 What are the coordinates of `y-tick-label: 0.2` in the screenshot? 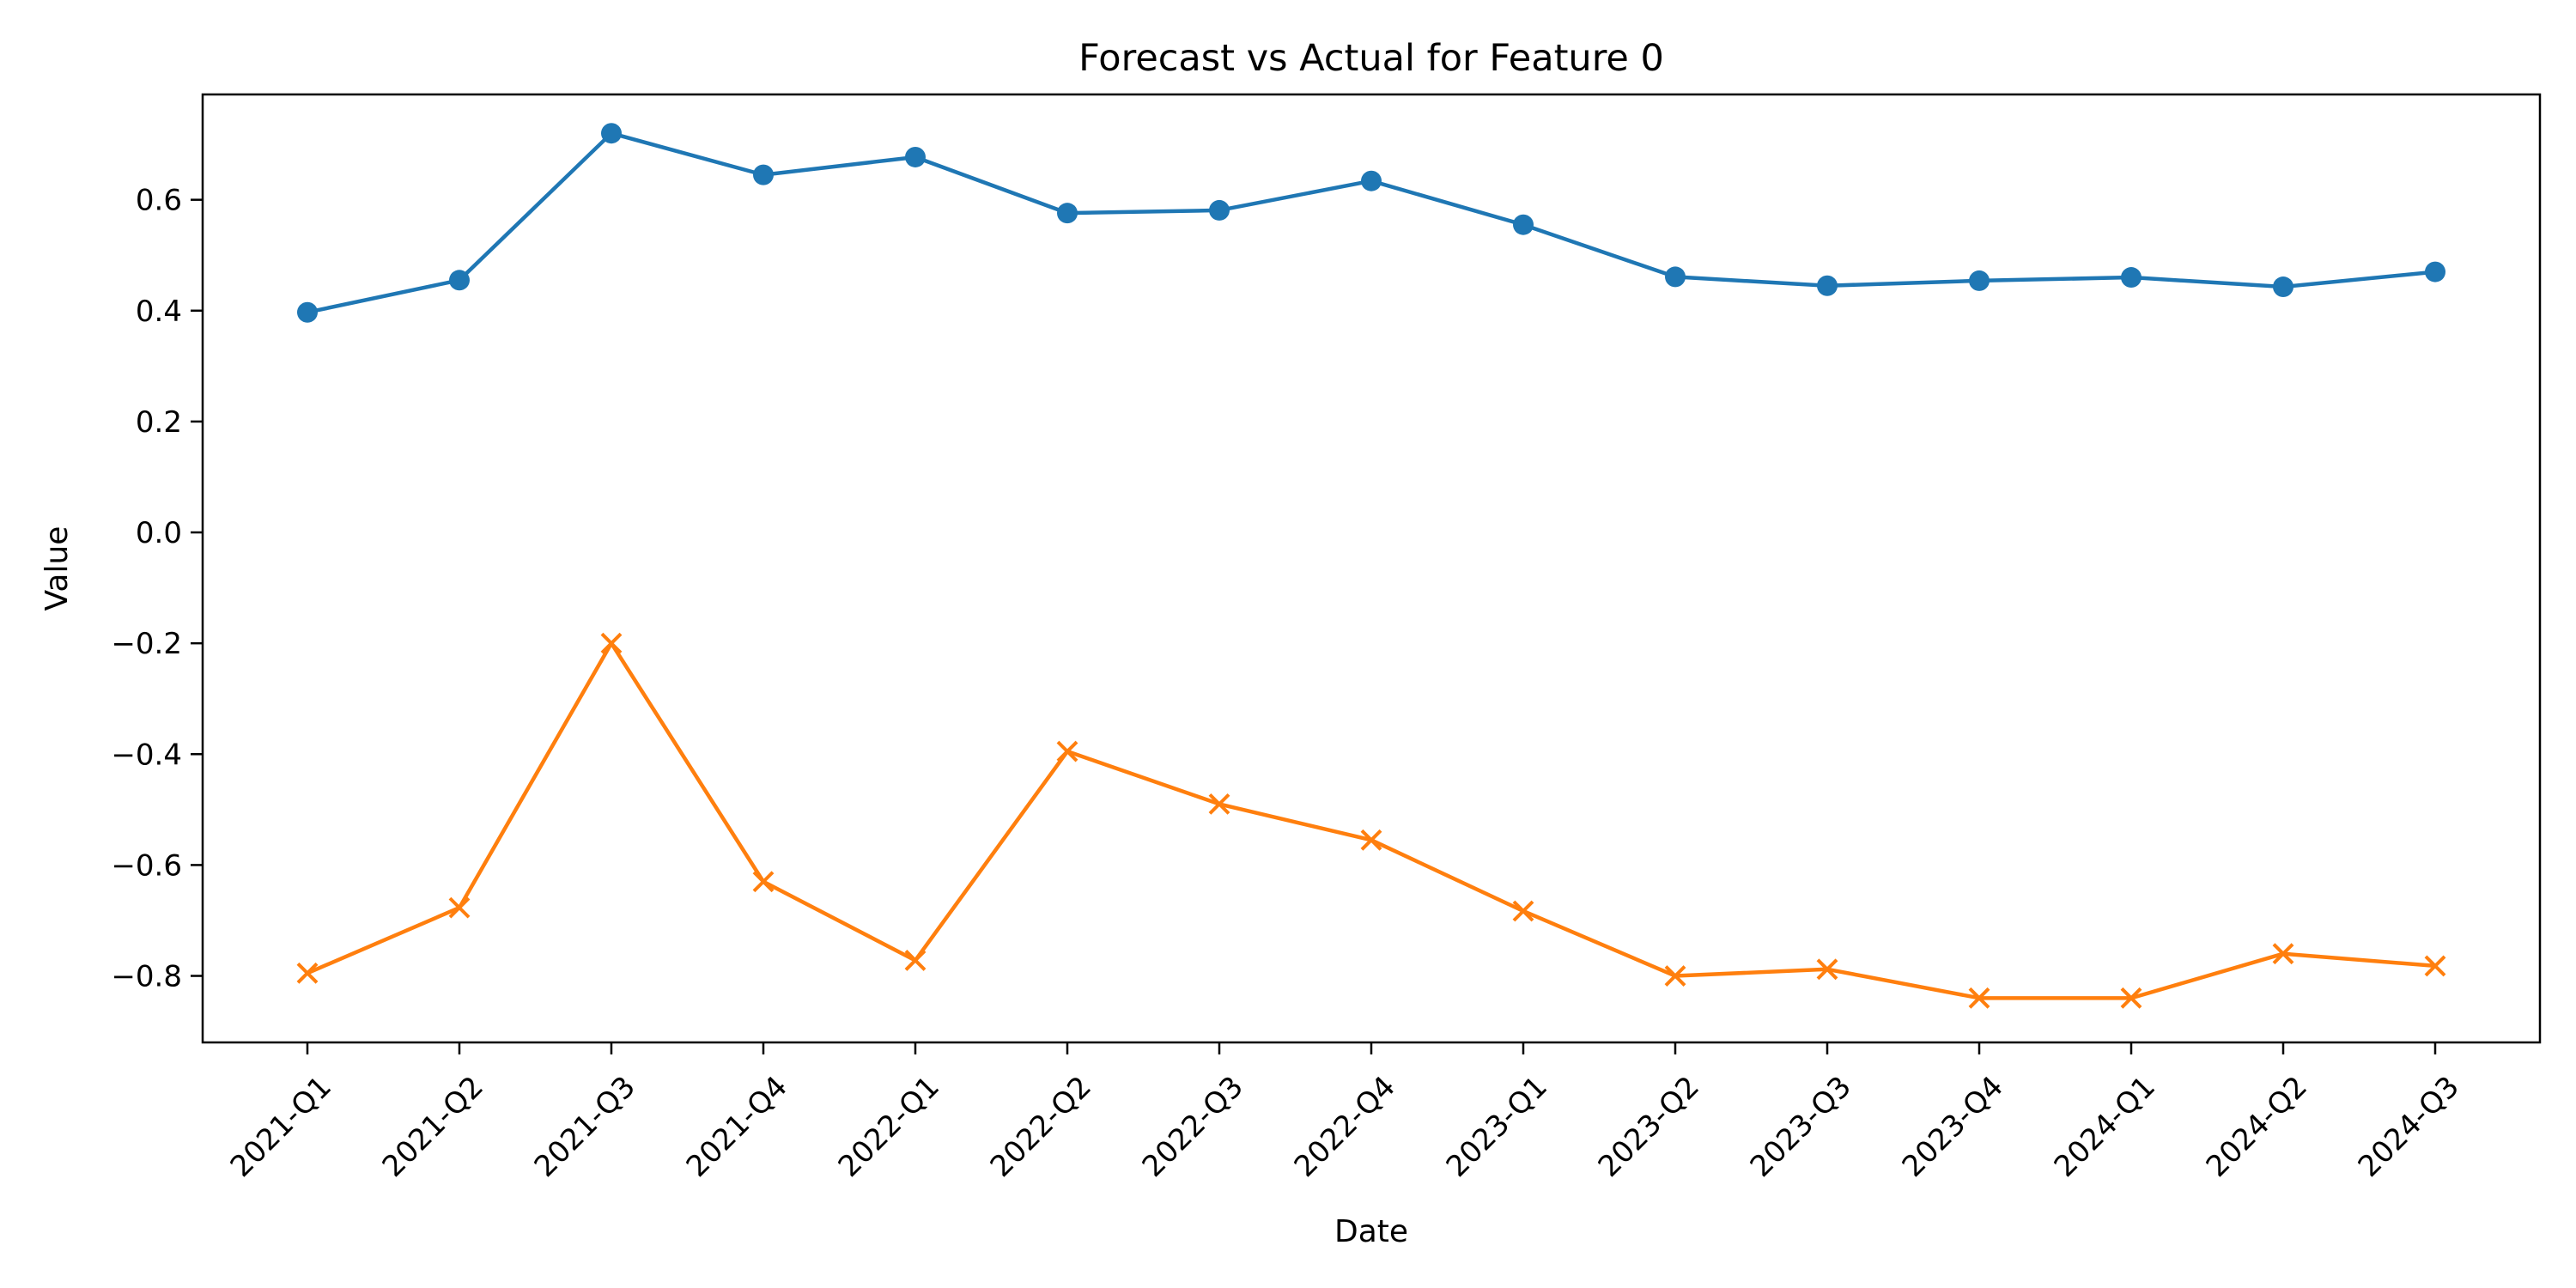 It's located at (159, 422).